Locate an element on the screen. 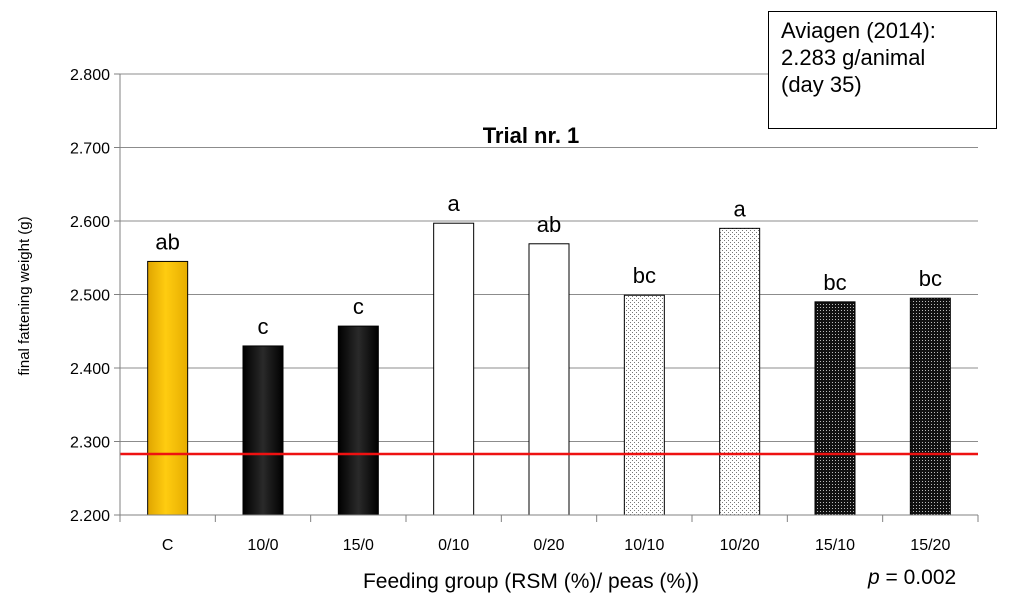 This screenshot has height=597, width=1024. chart-title: Trial nr. 1 is located at coordinates (531, 135).